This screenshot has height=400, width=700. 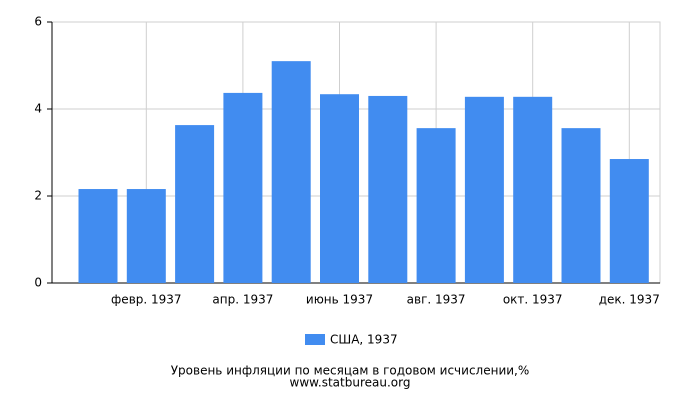 What do you see at coordinates (242, 300) in the screenshot?
I see `x-tick-label: апр. 1937` at bounding box center [242, 300].